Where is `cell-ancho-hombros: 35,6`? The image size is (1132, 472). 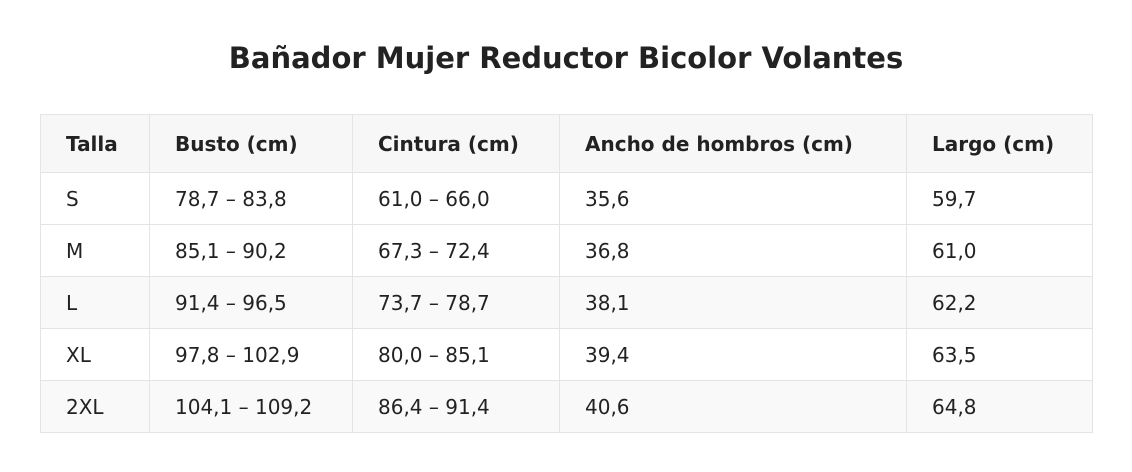 cell-ancho-hombros: 35,6 is located at coordinates (733, 198).